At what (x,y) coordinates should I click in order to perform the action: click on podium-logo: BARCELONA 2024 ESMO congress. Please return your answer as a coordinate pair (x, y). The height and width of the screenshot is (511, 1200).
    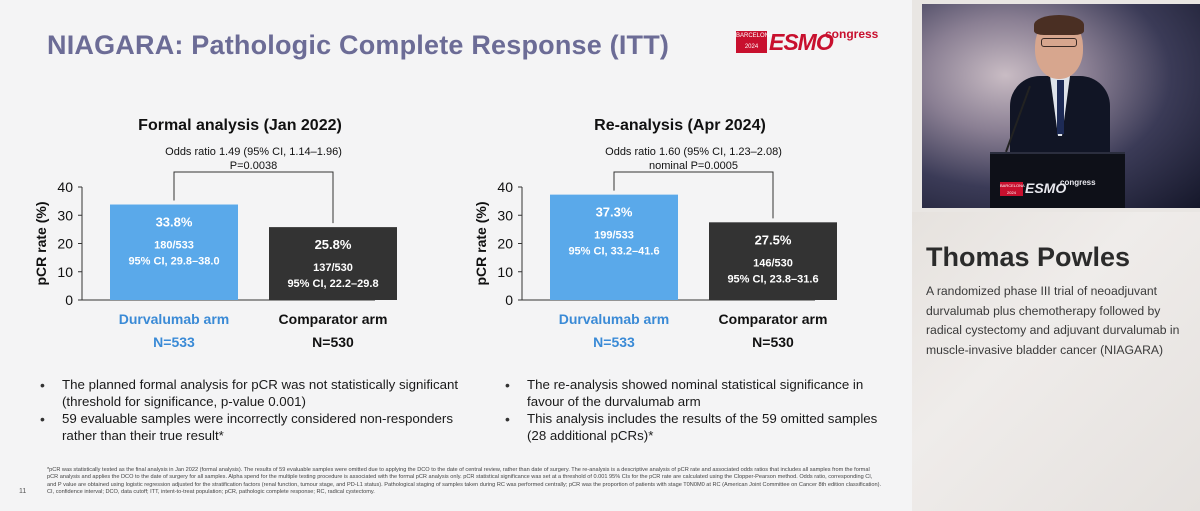
    Looking at the image, I should click on (1055, 188).